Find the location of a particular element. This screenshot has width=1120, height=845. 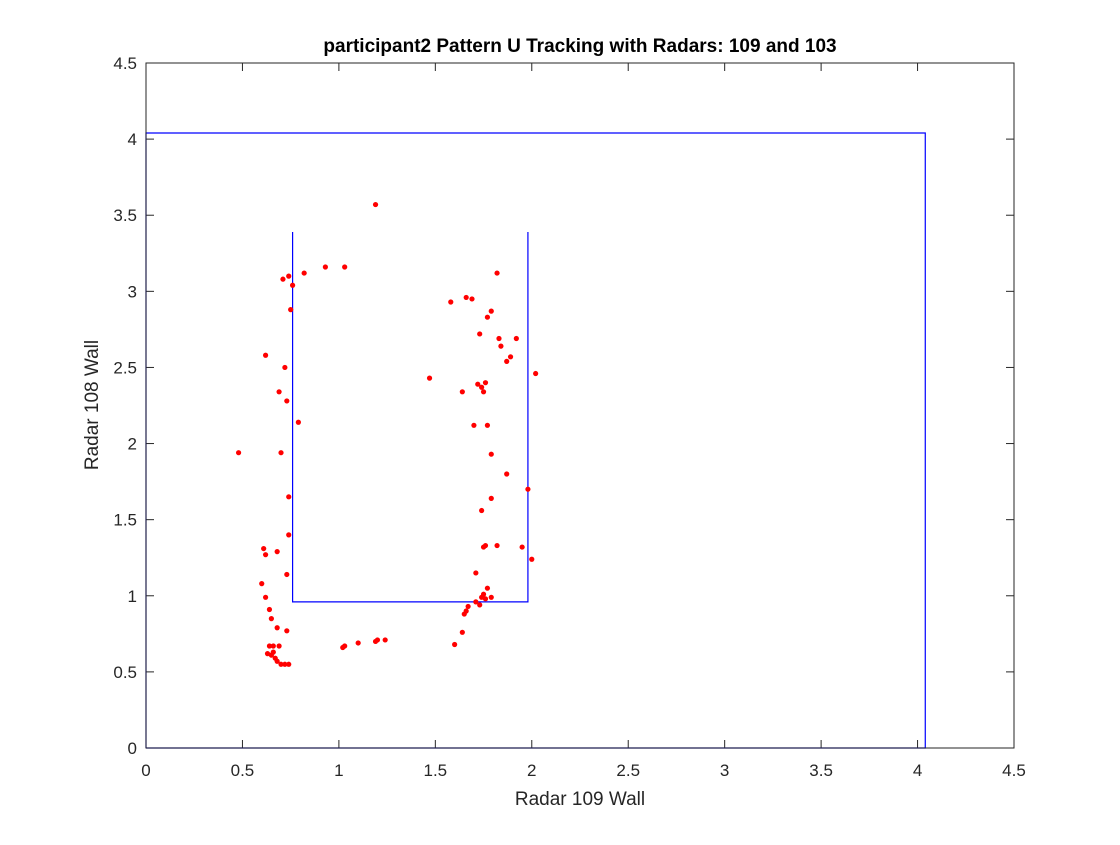

x-tick-label: 3.5 is located at coordinates (821, 770).